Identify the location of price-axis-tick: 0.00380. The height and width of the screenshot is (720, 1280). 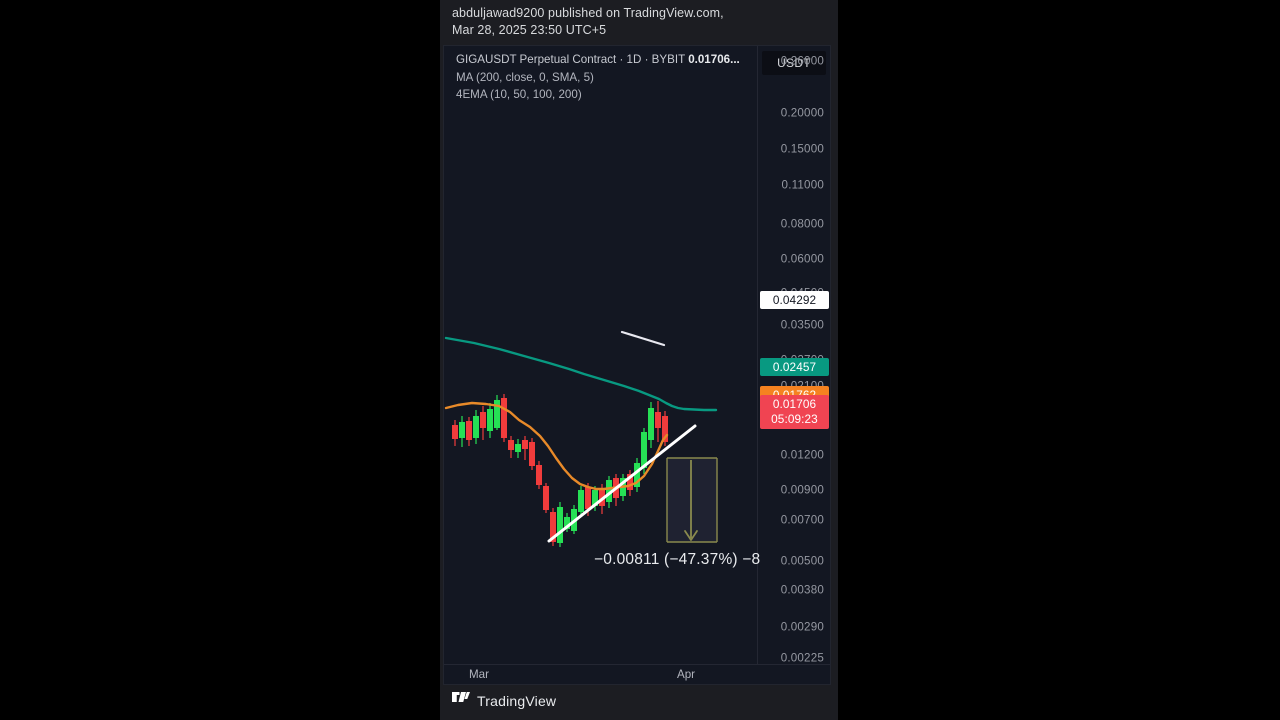
(802, 590).